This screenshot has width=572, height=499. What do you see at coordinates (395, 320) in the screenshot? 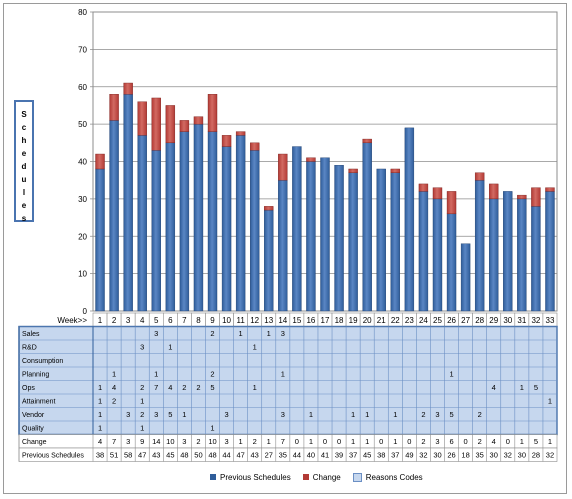
I see `x-tick-label: 22` at bounding box center [395, 320].